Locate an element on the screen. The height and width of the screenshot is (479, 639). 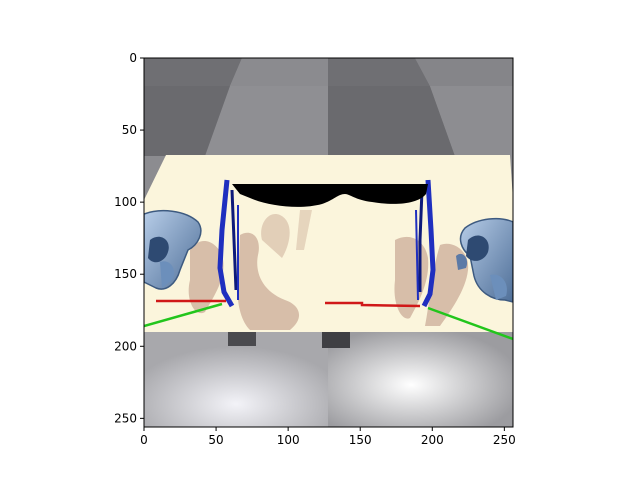
x-tick-label: 100 is located at coordinates (288, 440).